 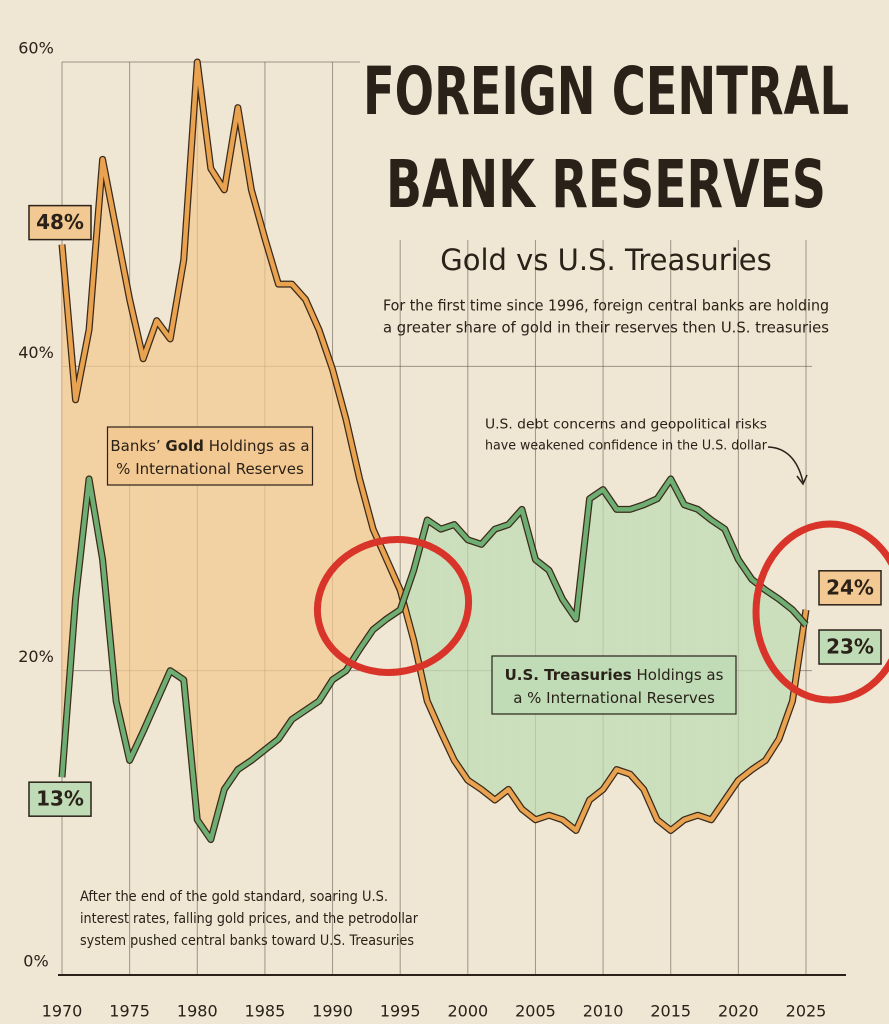 What do you see at coordinates (265, 1011) in the screenshot?
I see `x-tick-label: 1985` at bounding box center [265, 1011].